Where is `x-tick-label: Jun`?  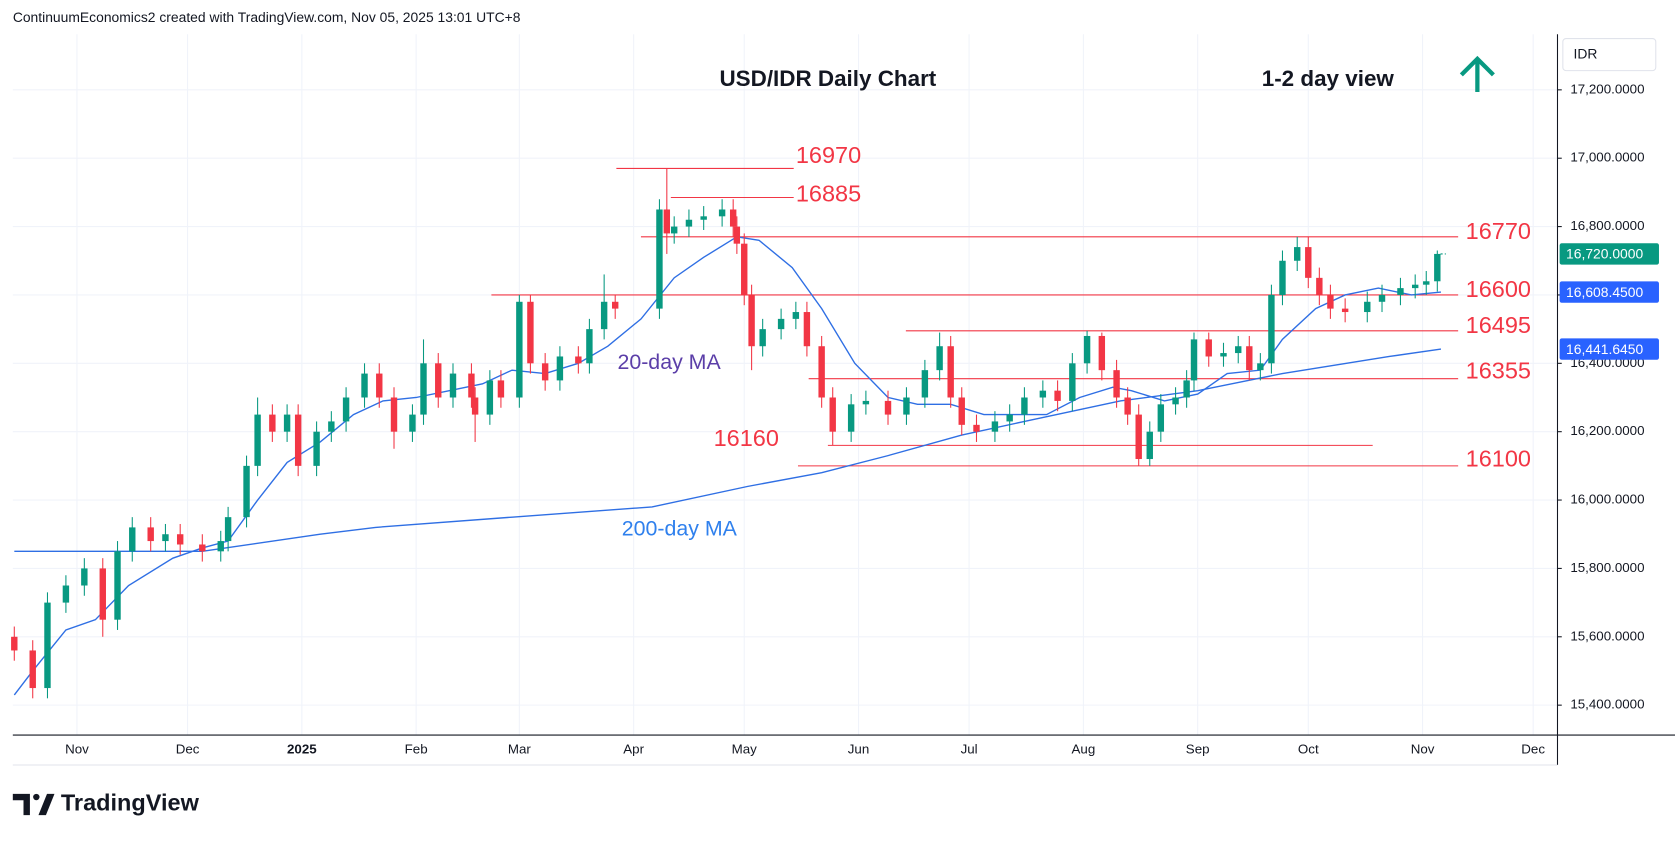 x-tick-label: Jun is located at coordinates (859, 749).